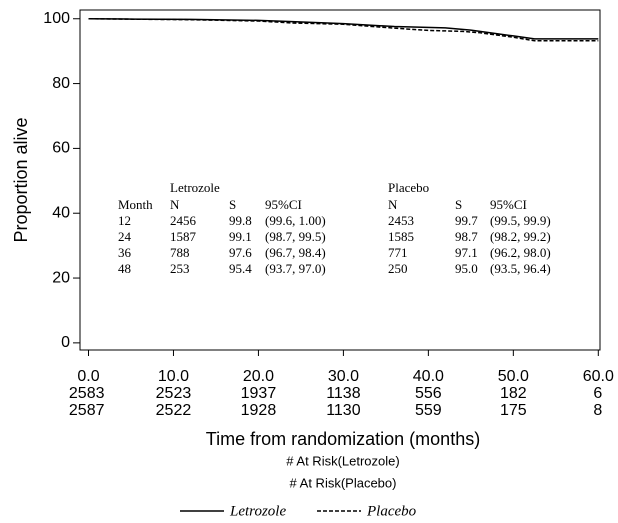 The width and height of the screenshot is (618, 523). What do you see at coordinates (408, 187) in the screenshot?
I see `table-group: Placebo` at bounding box center [408, 187].